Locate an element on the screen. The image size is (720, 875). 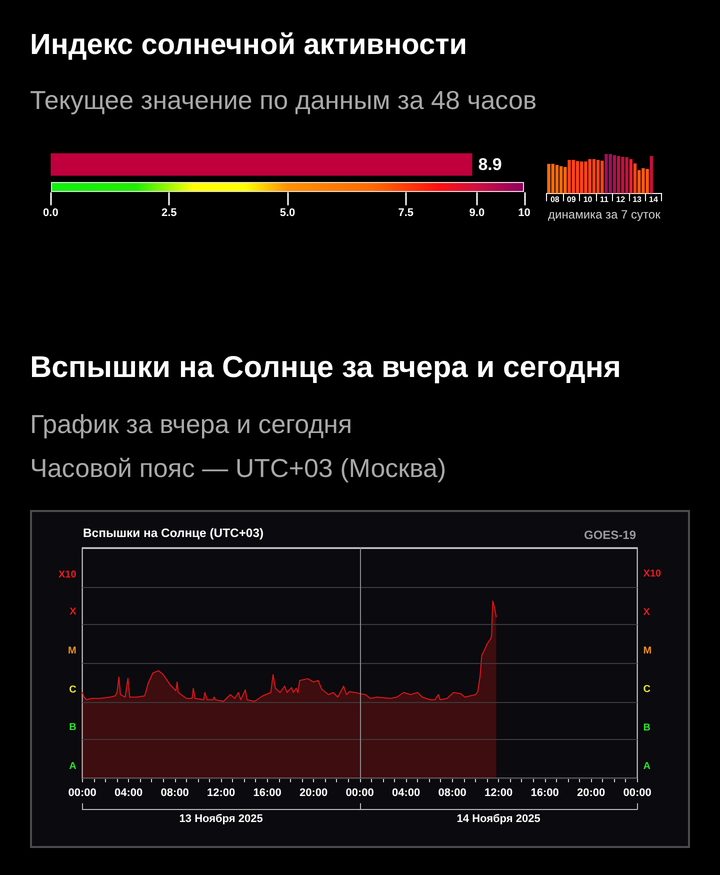
ref-line-label: C is located at coordinates (72, 690).